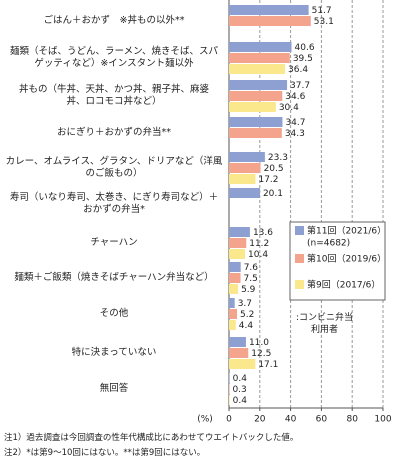 This screenshot has height=463, width=407. I want to click on value-label: 13.6, so click(263, 233).